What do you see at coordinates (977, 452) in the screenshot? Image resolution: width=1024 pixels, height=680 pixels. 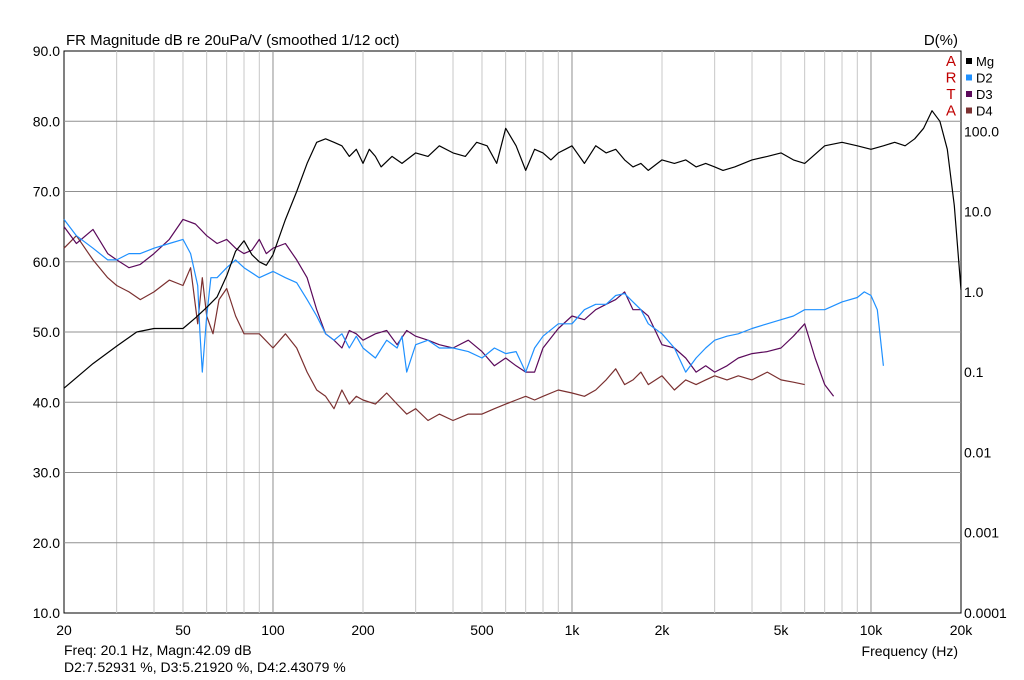 I see `y-right-tick-label: 0.01` at bounding box center [977, 452].